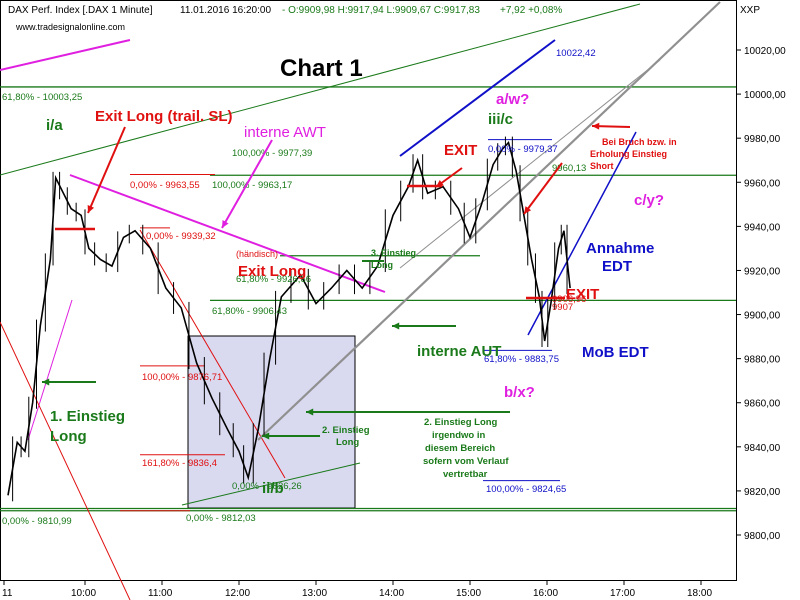 Image resolution: width=800 pixels, height=600 pixels. I want to click on y-tick-label: 9820,00, so click(762, 492).